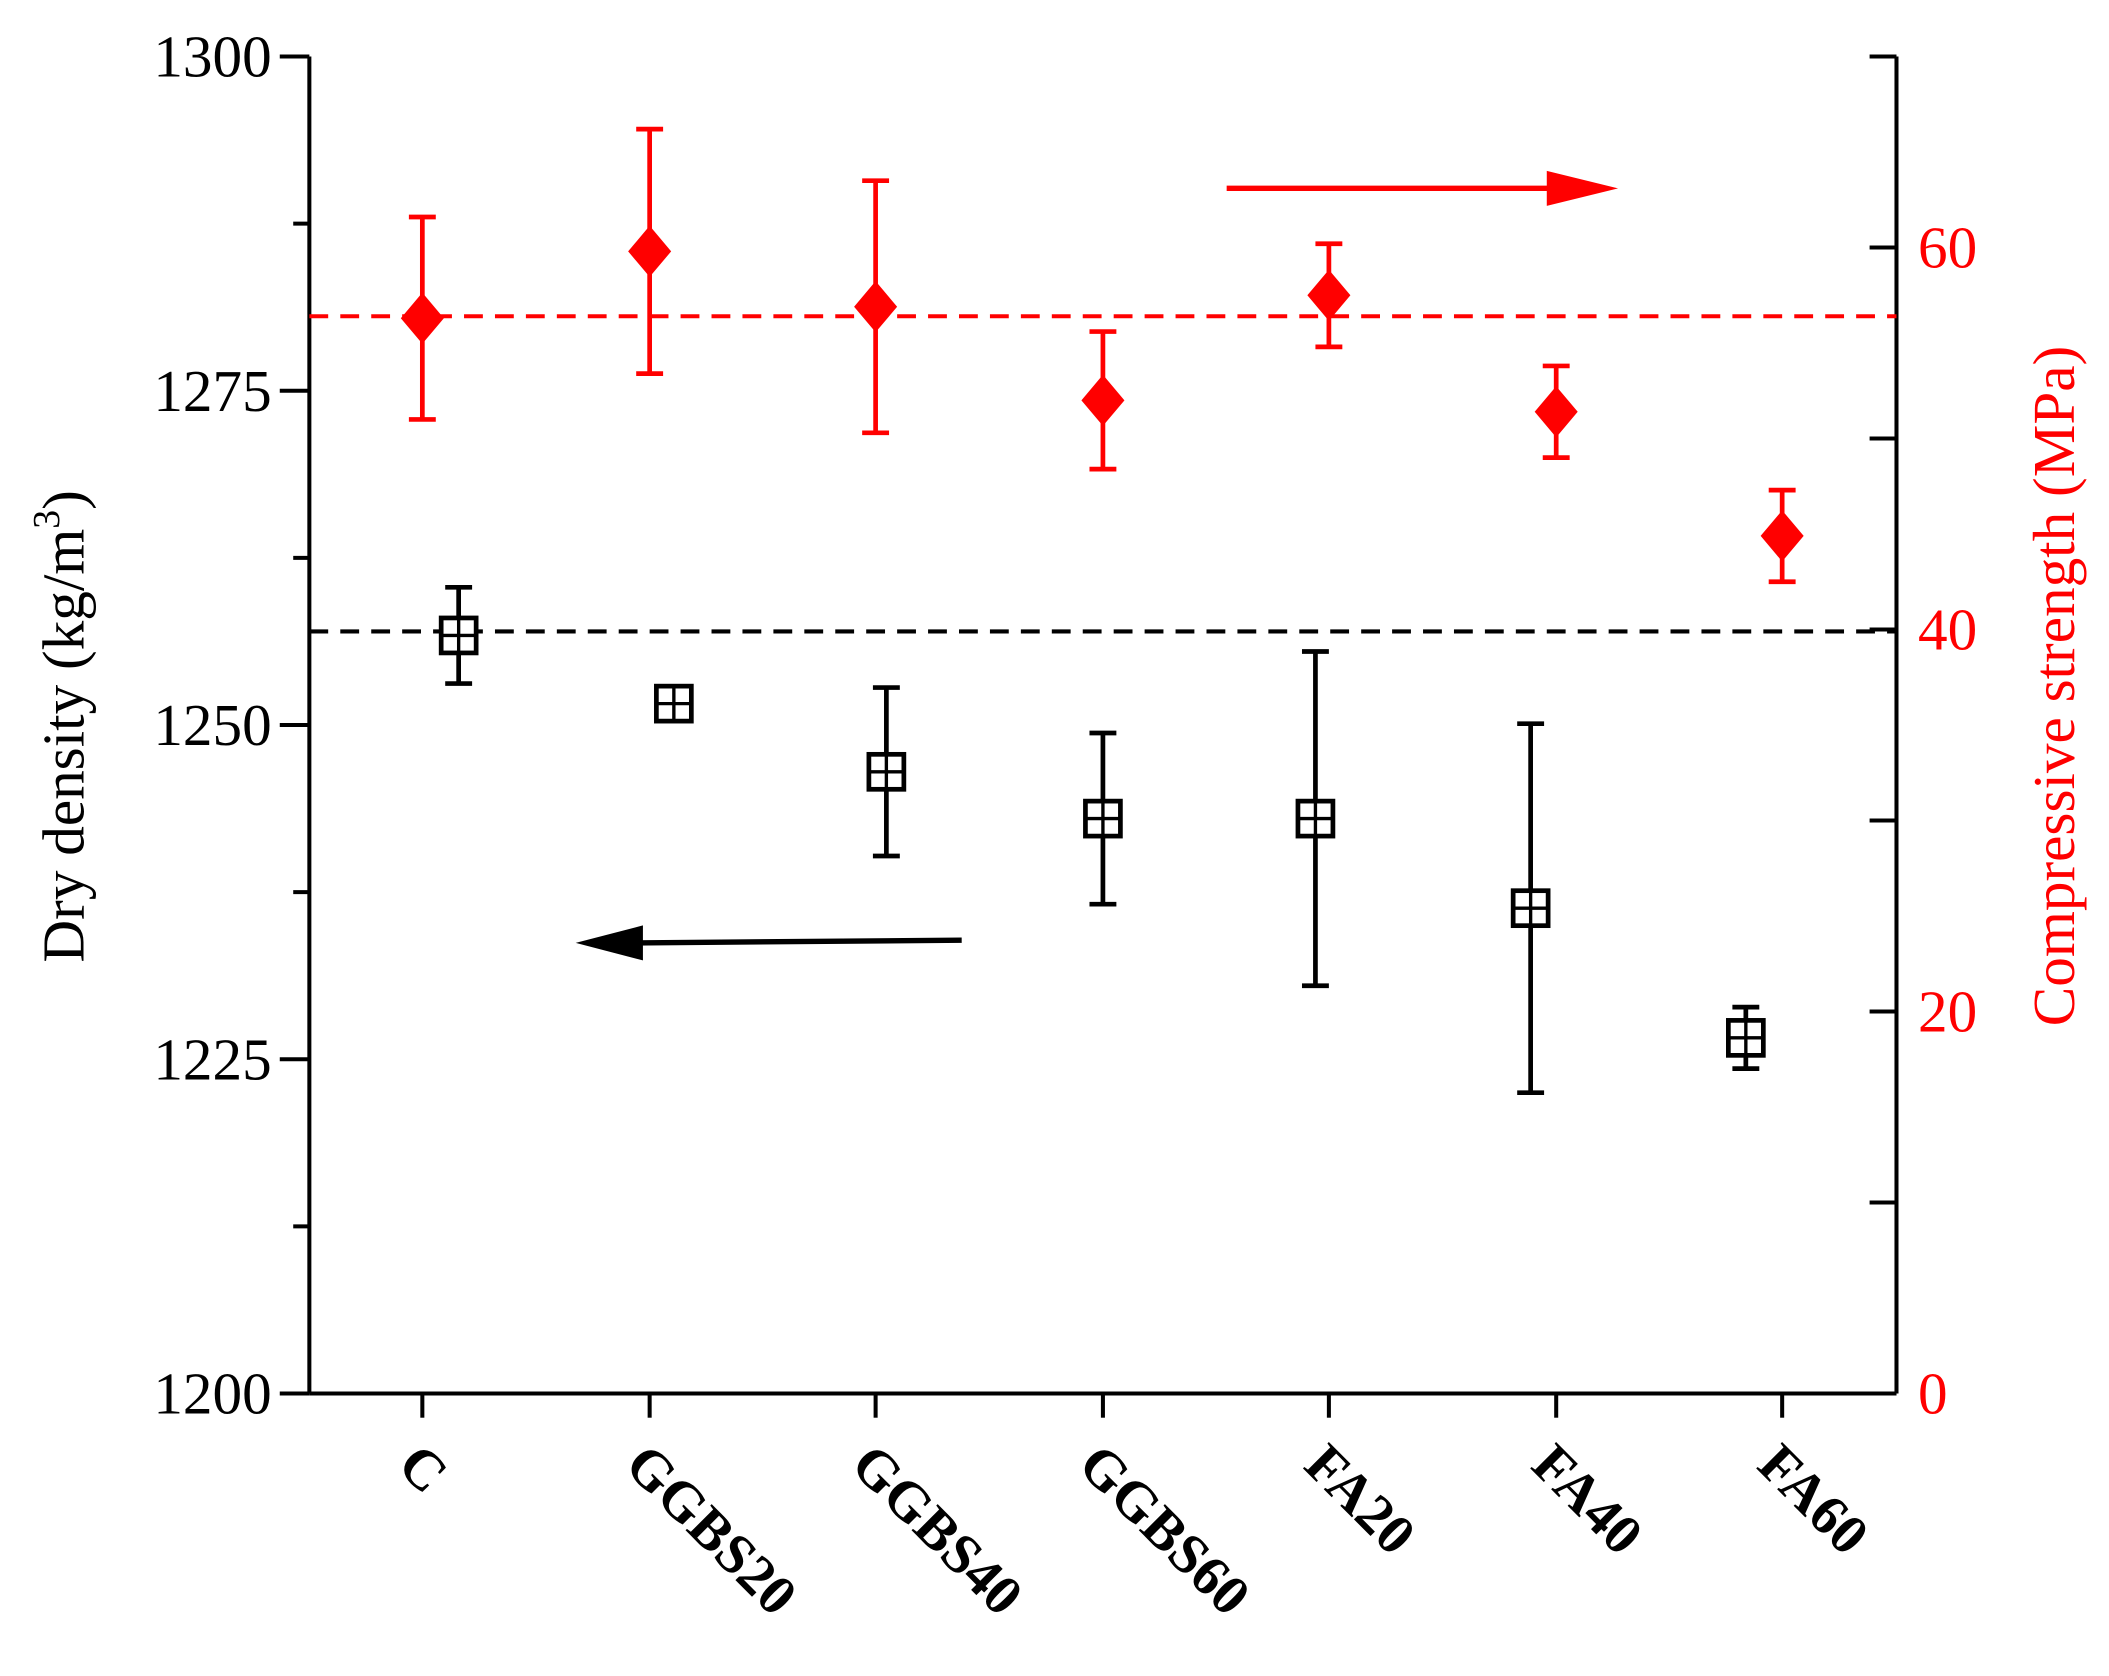 The width and height of the screenshot is (2109, 1676). Describe the element at coordinates (422, 1469) in the screenshot. I see `x-tick-label: C` at that location.